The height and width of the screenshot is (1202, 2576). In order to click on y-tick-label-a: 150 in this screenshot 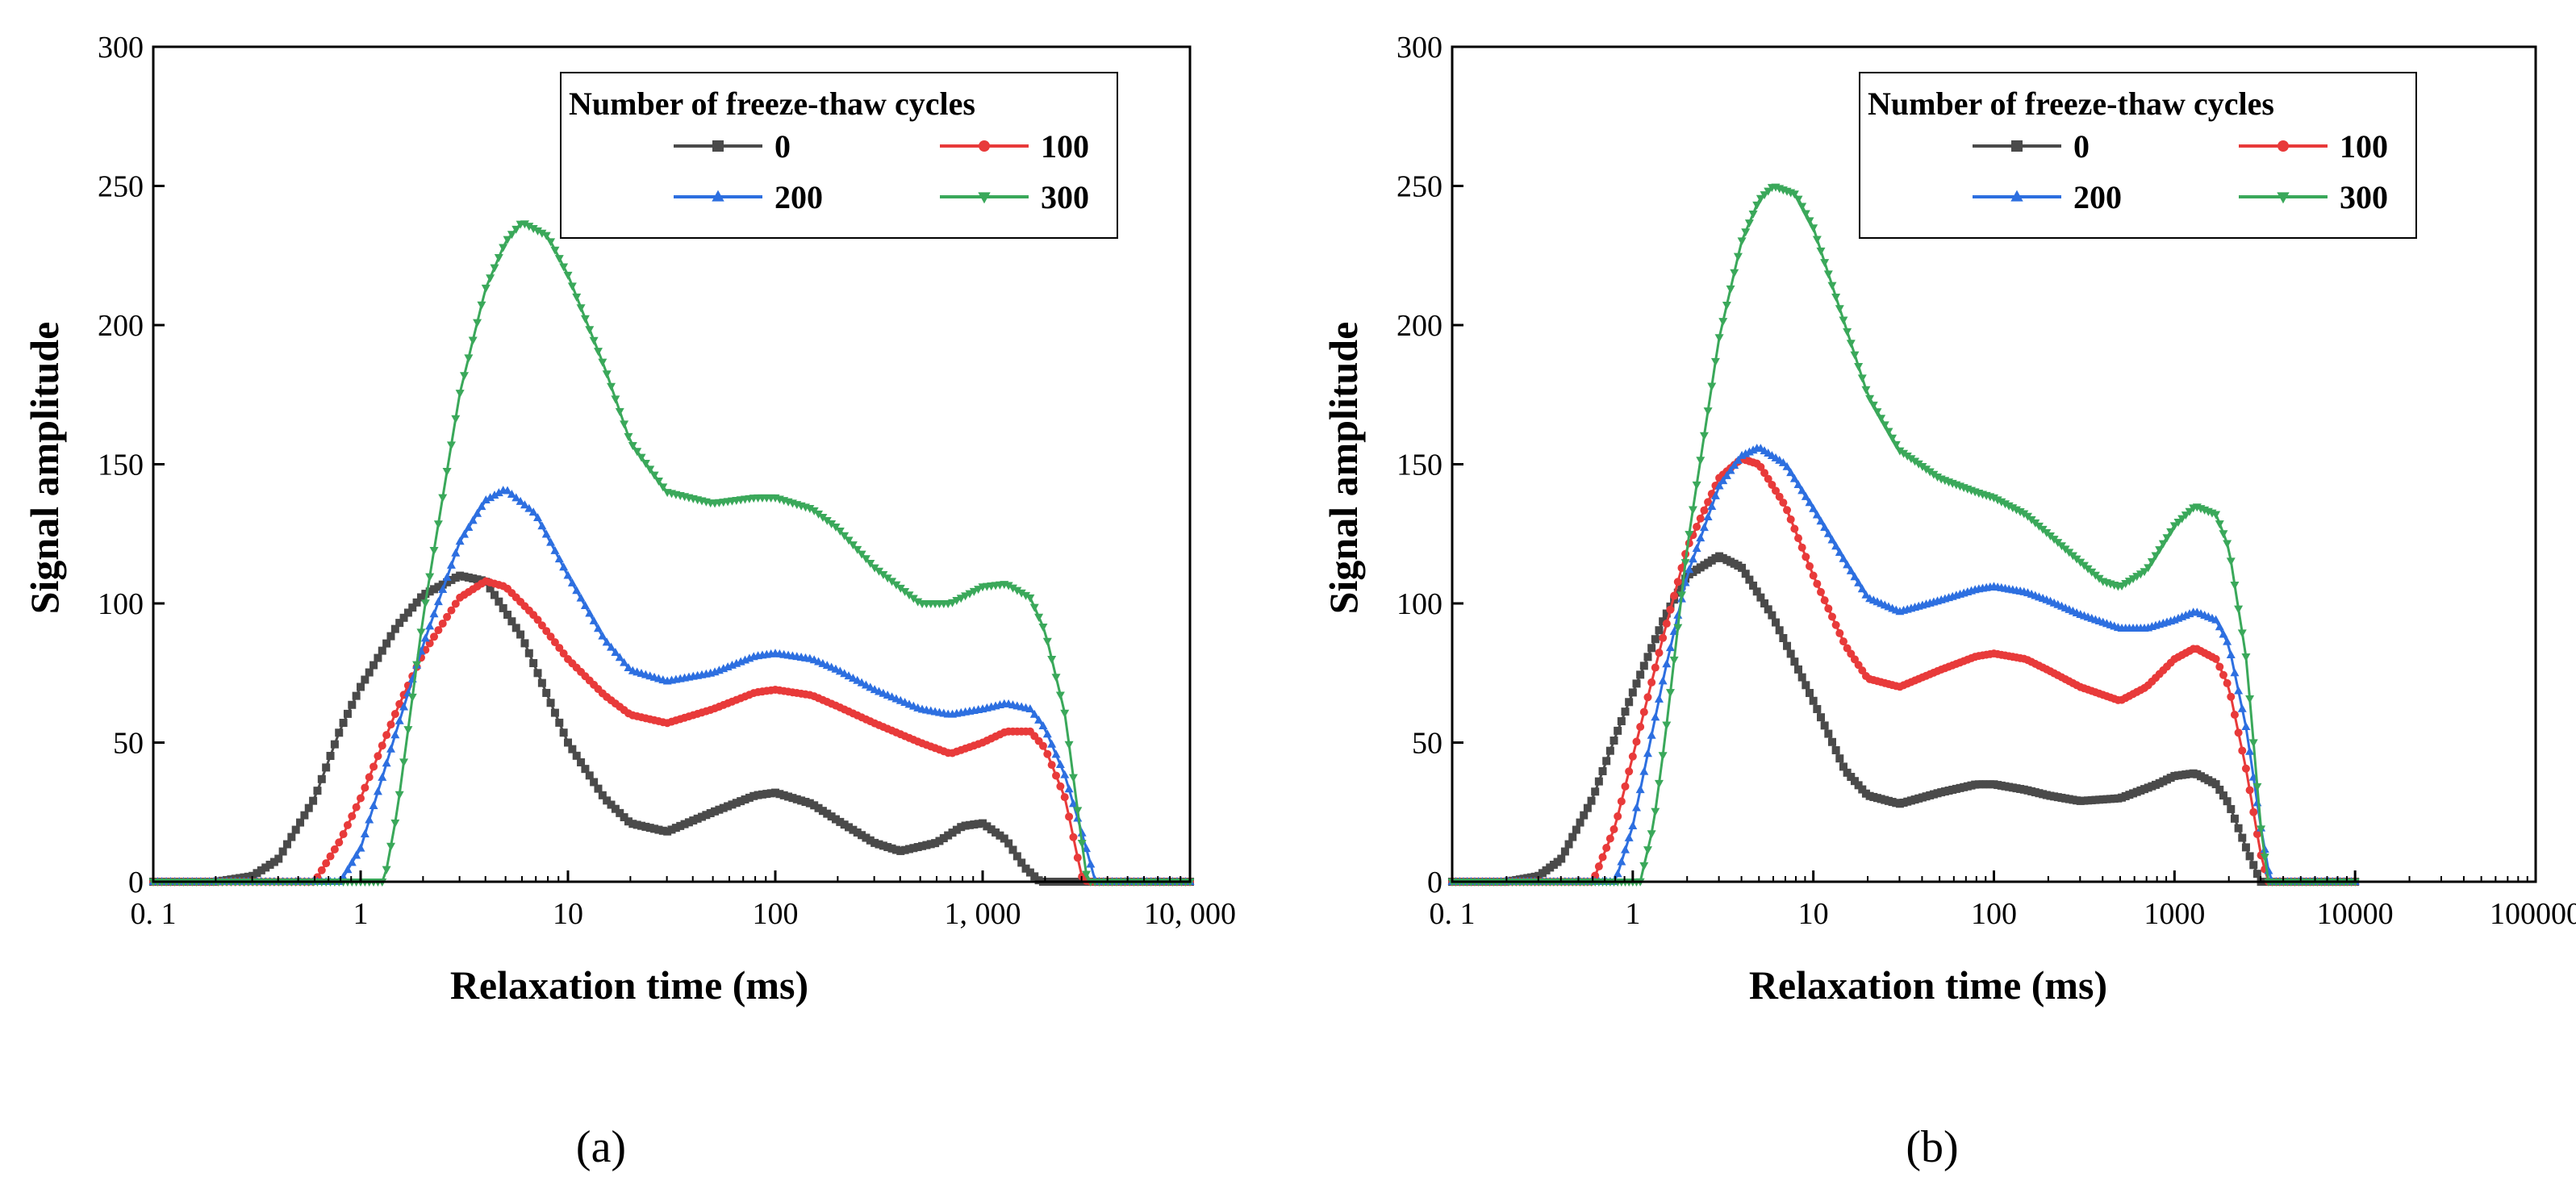, I will do `click(121, 466)`.